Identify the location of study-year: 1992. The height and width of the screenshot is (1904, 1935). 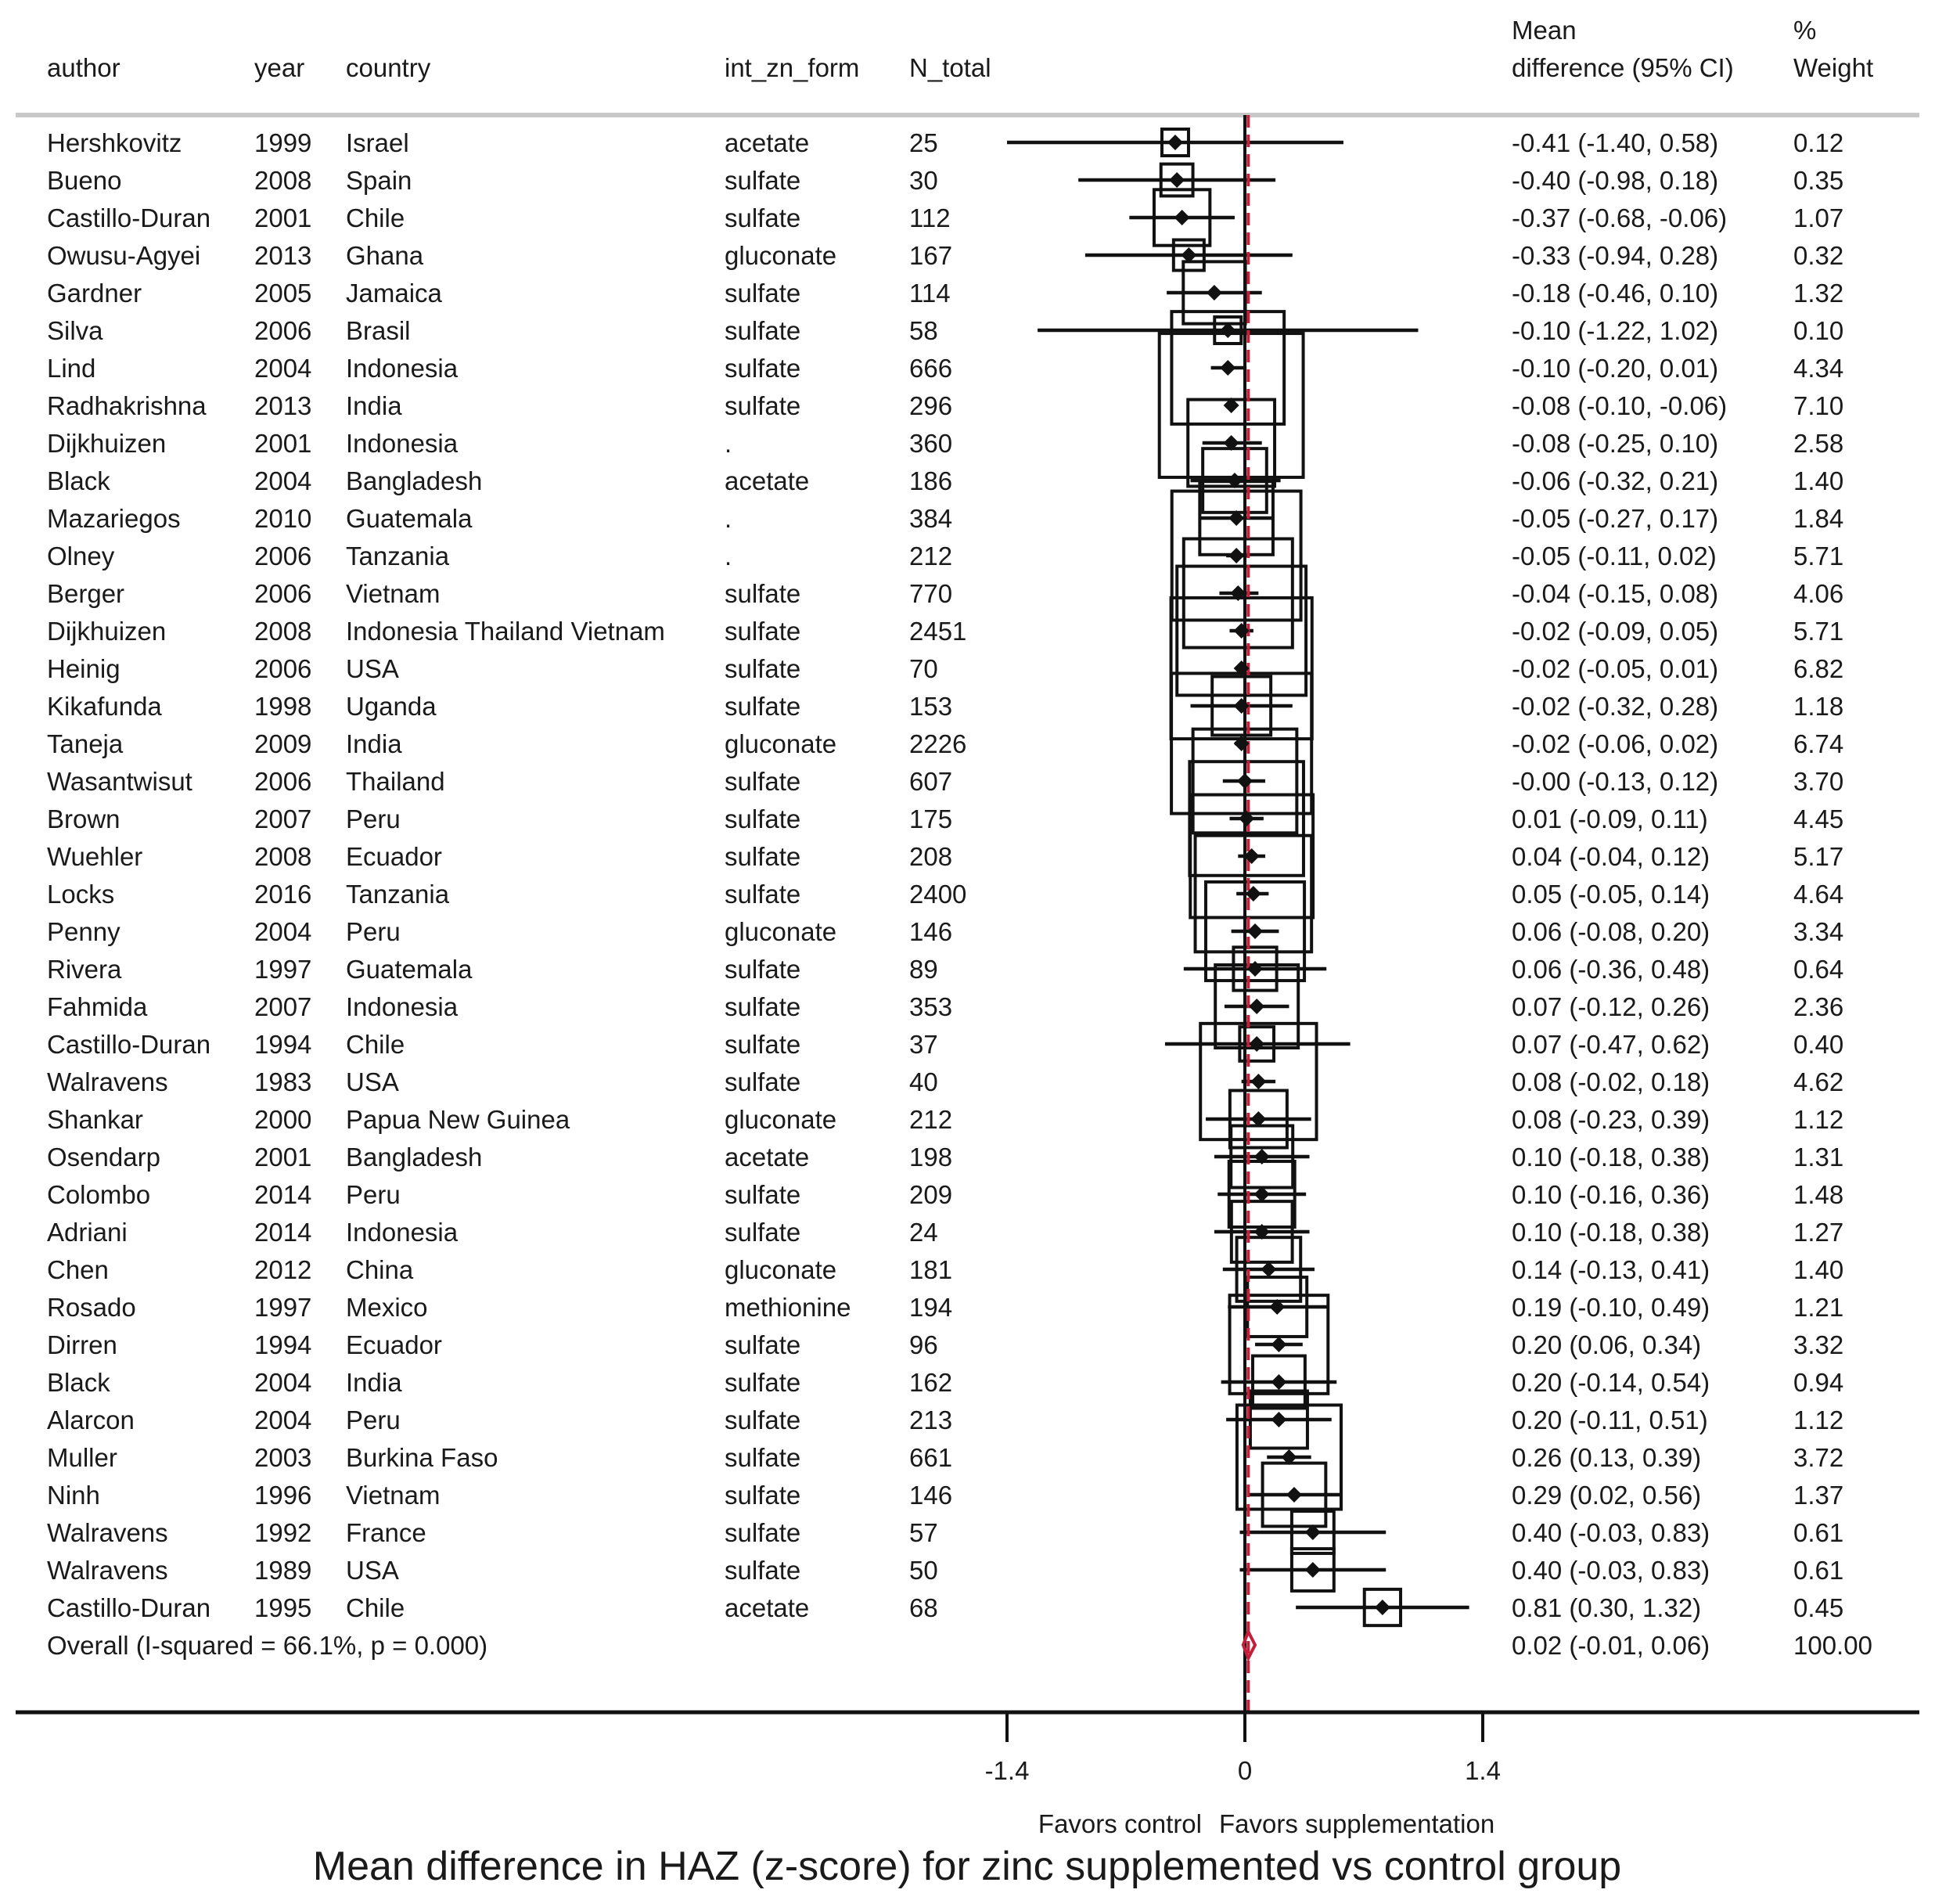
(282, 1532).